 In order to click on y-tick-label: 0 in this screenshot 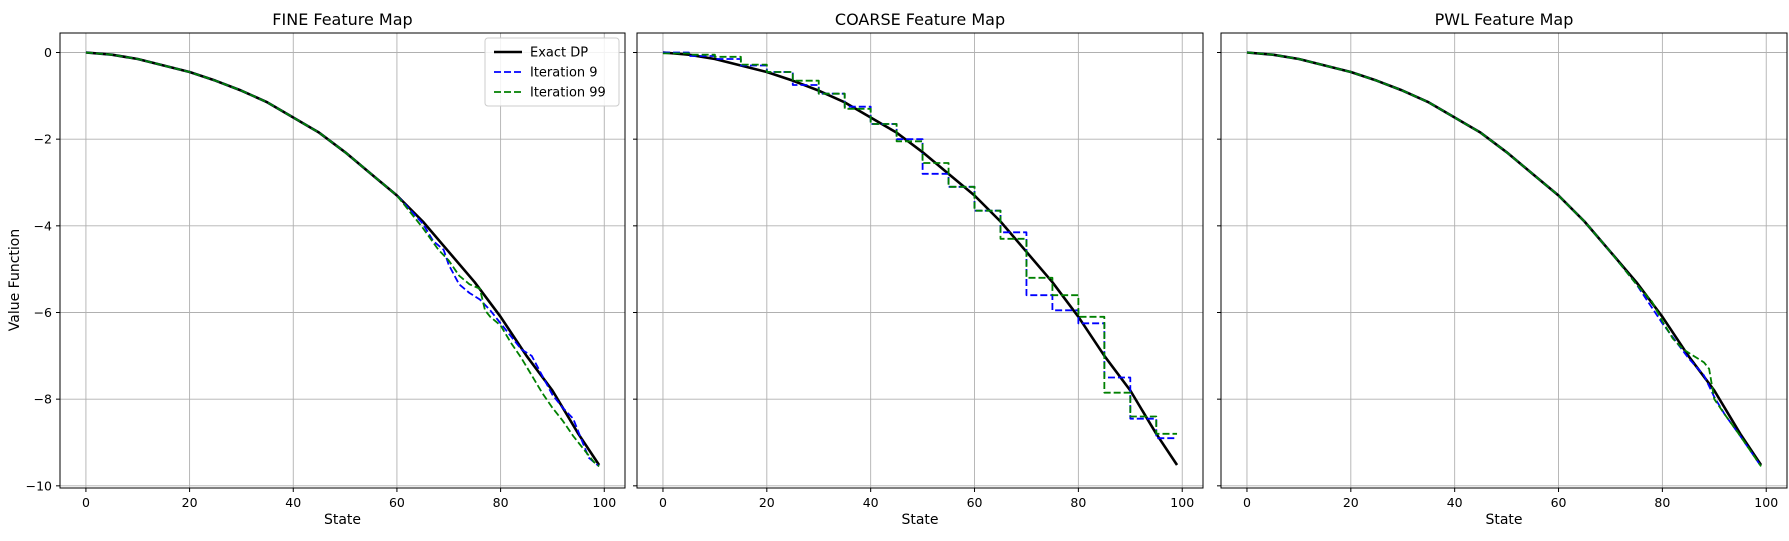, I will do `click(48, 52)`.